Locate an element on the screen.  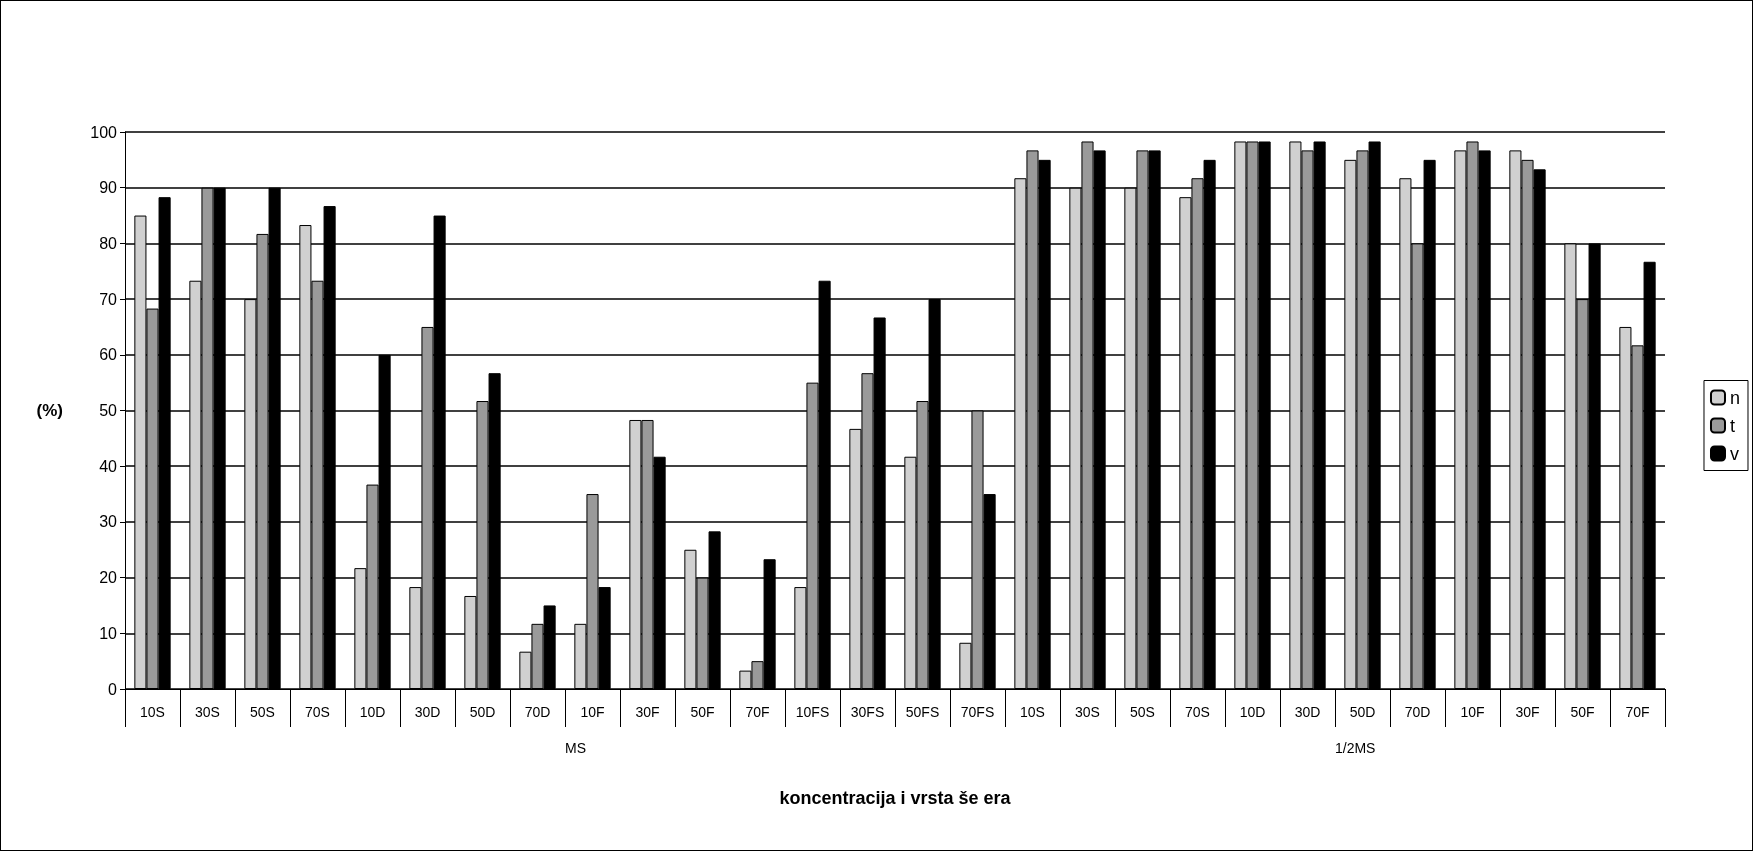
legend-label: n is located at coordinates (1734, 397).